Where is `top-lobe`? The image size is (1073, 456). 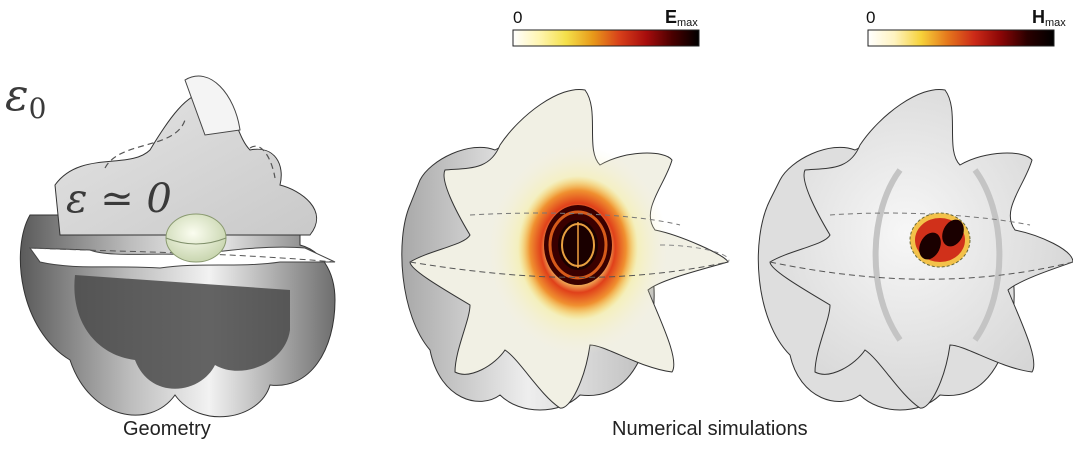
top-lobe is located at coordinates (212, 105).